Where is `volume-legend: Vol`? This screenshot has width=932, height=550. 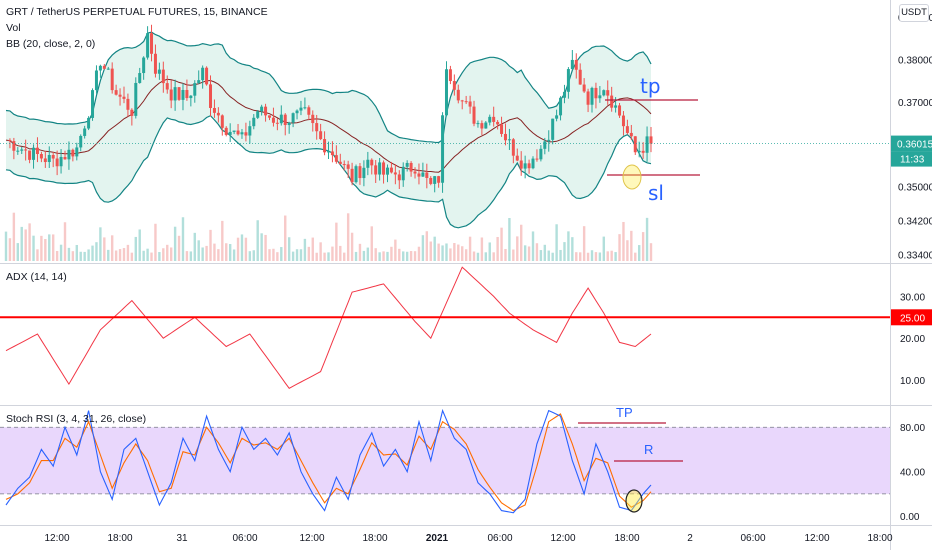
volume-legend: Vol is located at coordinates (13, 28).